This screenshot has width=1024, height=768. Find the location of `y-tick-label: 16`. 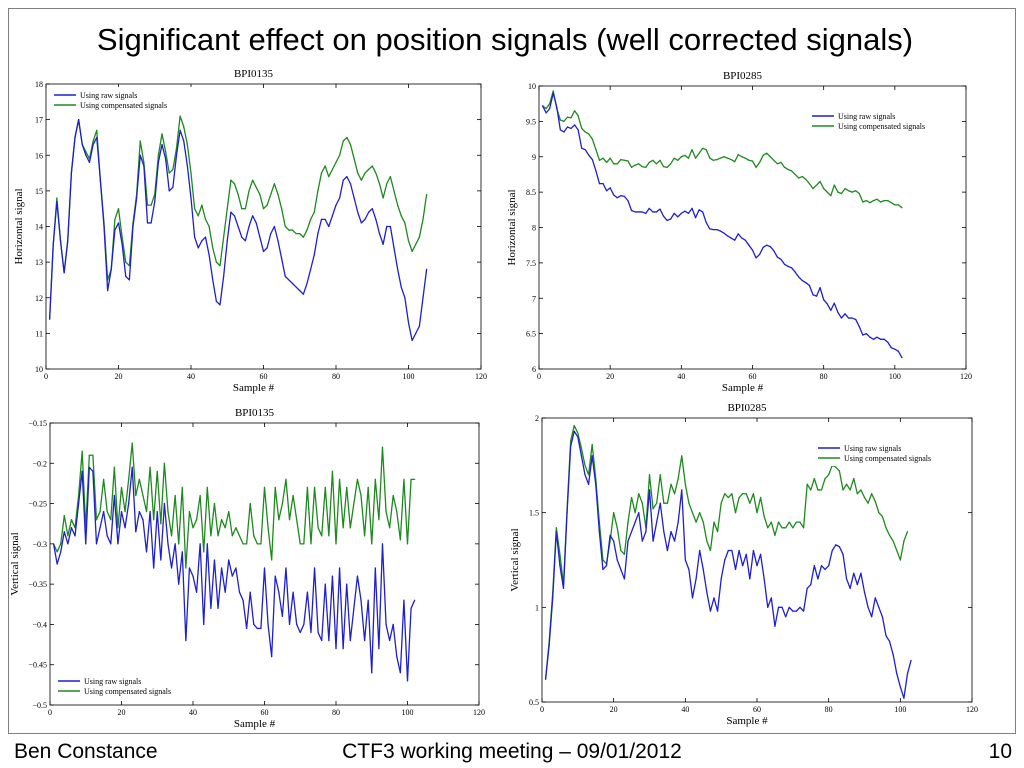

y-tick-label: 16 is located at coordinates (39, 155).